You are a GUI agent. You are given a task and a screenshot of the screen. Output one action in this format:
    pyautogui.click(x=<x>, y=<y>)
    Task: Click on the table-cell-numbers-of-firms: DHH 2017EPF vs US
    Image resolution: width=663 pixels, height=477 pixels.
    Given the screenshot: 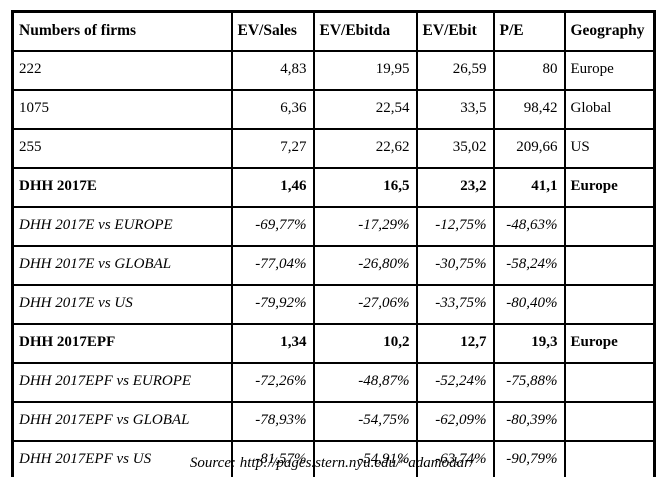 What is the action you would take?
    pyautogui.click(x=122, y=458)
    